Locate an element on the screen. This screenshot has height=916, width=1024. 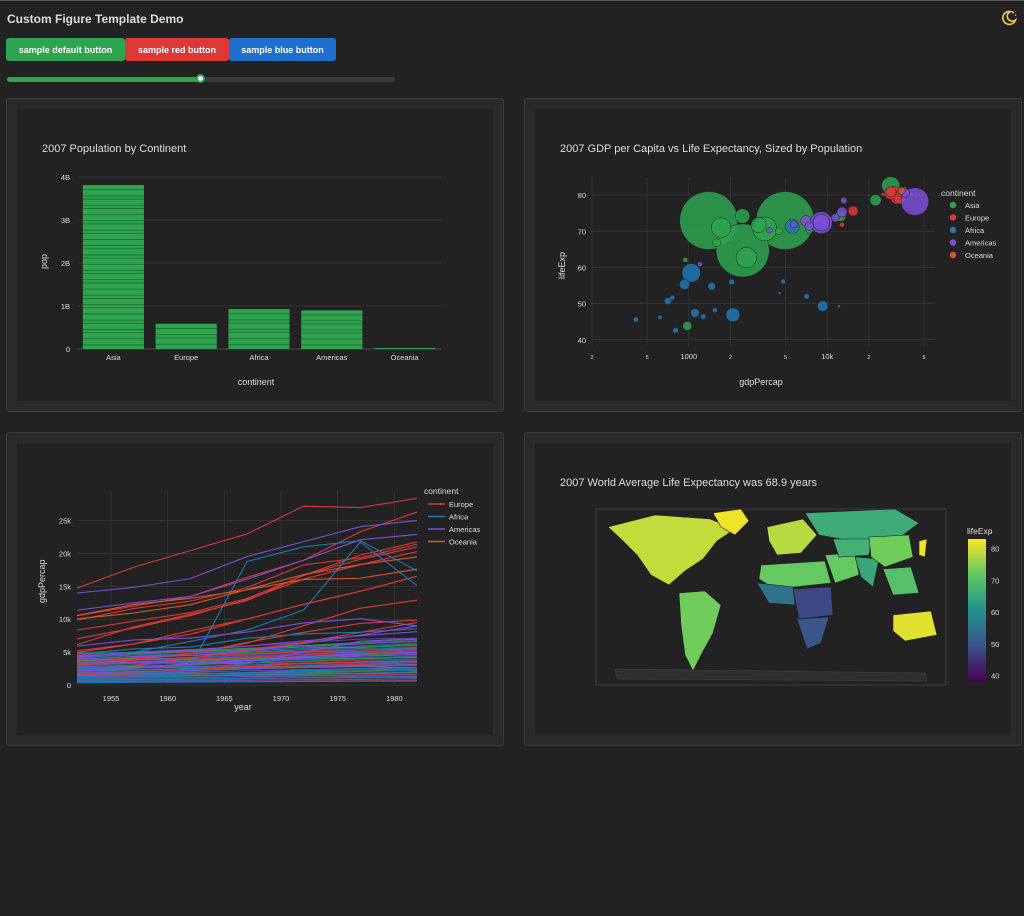
chart-title: 2007 Population by Continent is located at coordinates (114, 149).